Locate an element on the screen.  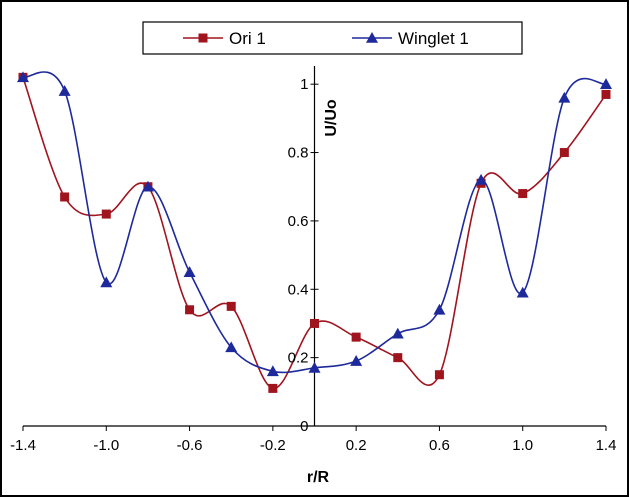
legend-entry-ori-1: Ori 1 is located at coordinates (224, 38).